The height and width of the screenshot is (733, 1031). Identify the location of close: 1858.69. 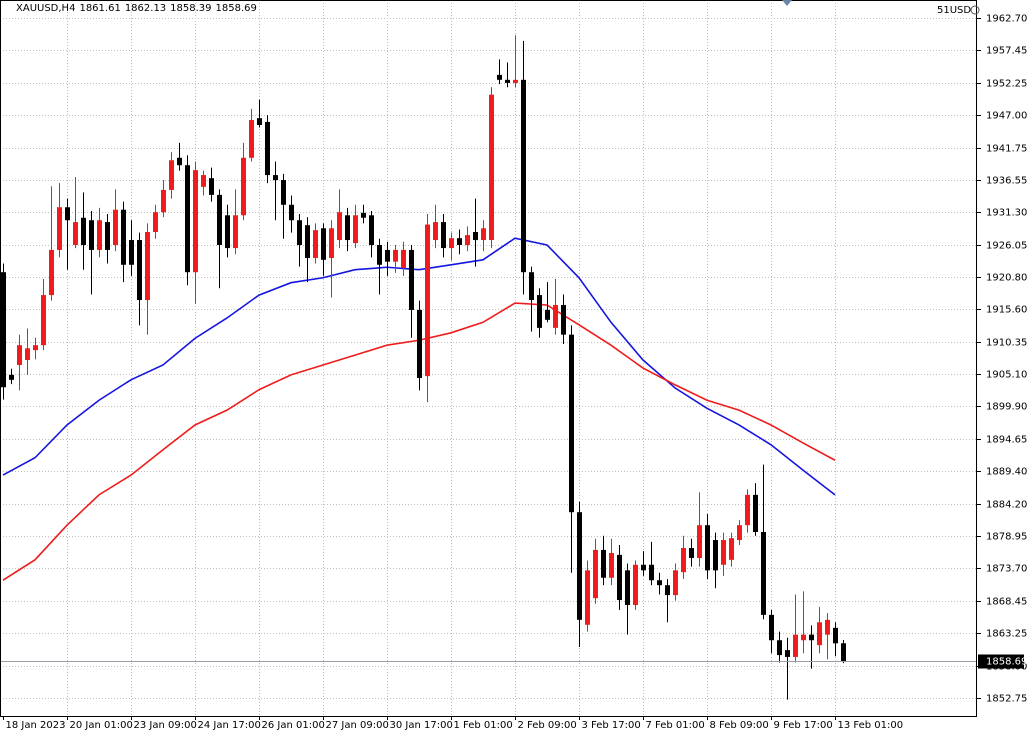
(236, 8).